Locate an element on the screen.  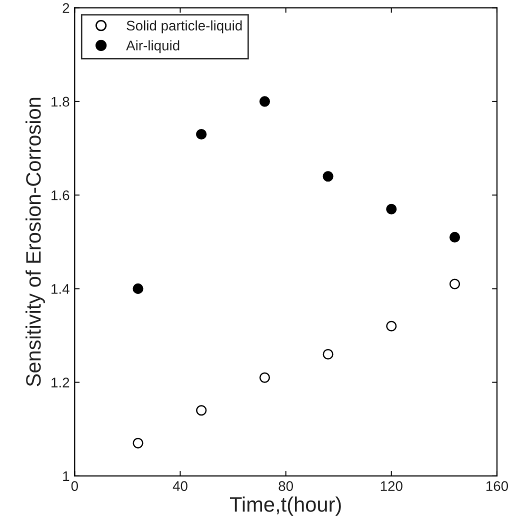
y-tick-label: 1.4 is located at coordinates (61, 289).